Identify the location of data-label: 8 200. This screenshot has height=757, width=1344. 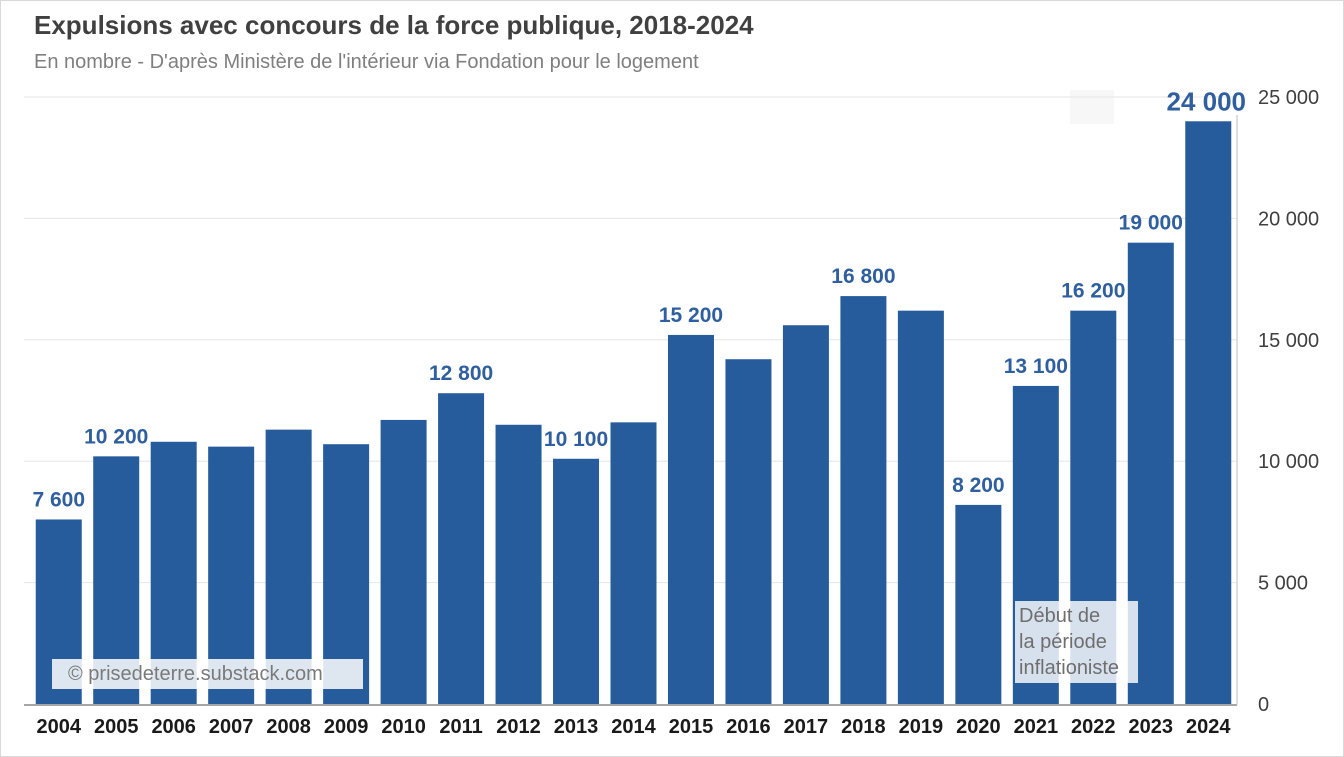
(978, 485).